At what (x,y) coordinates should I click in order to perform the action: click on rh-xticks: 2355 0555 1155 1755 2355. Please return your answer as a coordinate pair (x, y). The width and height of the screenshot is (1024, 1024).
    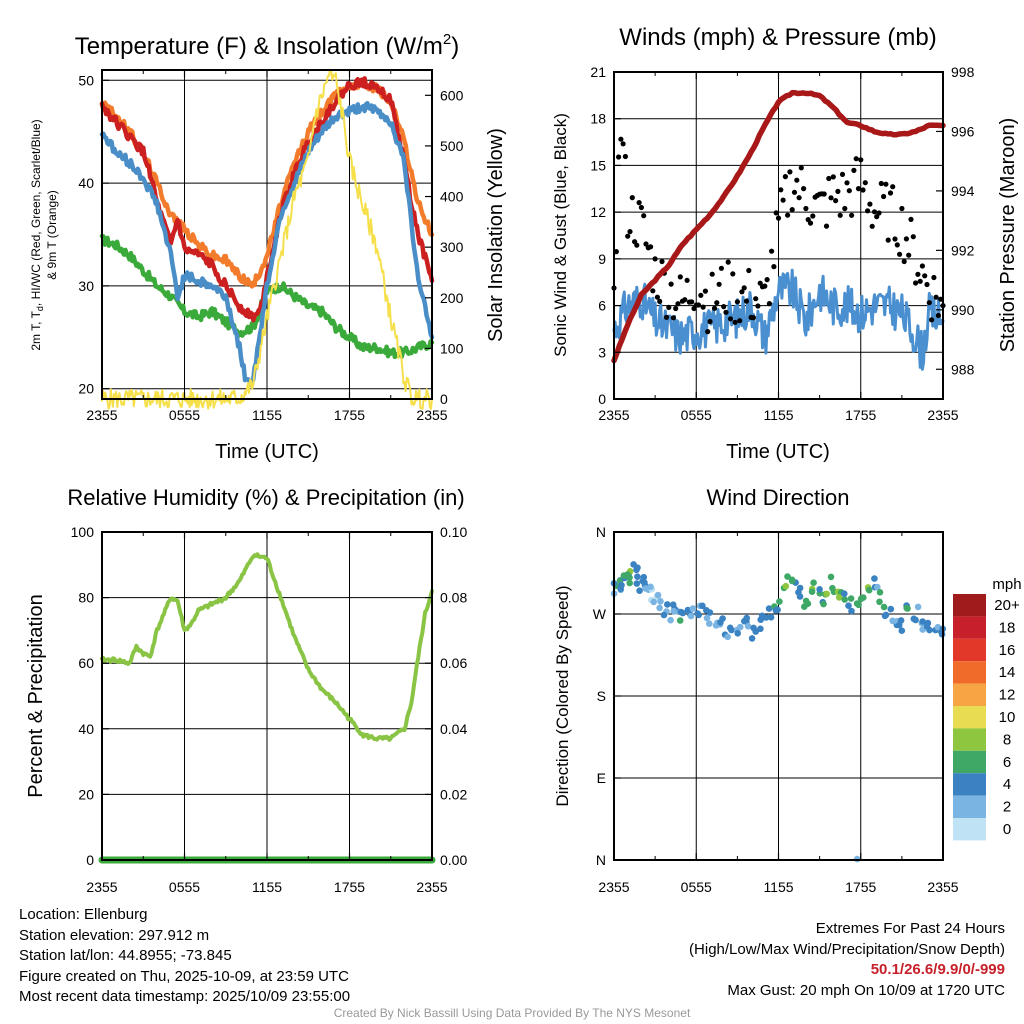
    Looking at the image, I should click on (267, 713).